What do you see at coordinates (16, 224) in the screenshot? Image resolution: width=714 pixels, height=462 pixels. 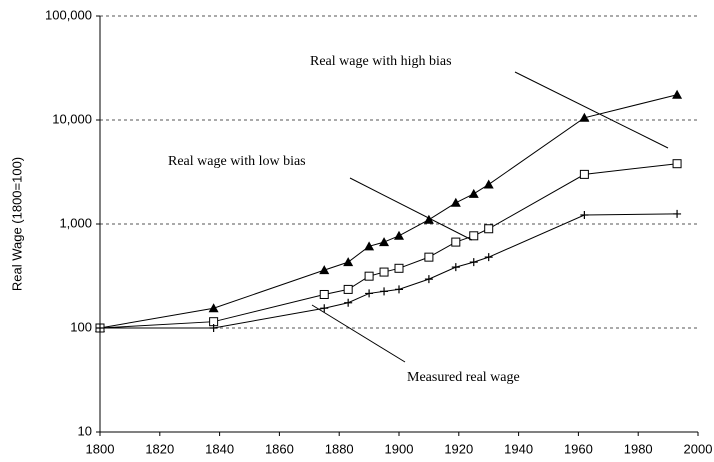 I see `y-axis-label: Real Wage (1800=100)` at bounding box center [16, 224].